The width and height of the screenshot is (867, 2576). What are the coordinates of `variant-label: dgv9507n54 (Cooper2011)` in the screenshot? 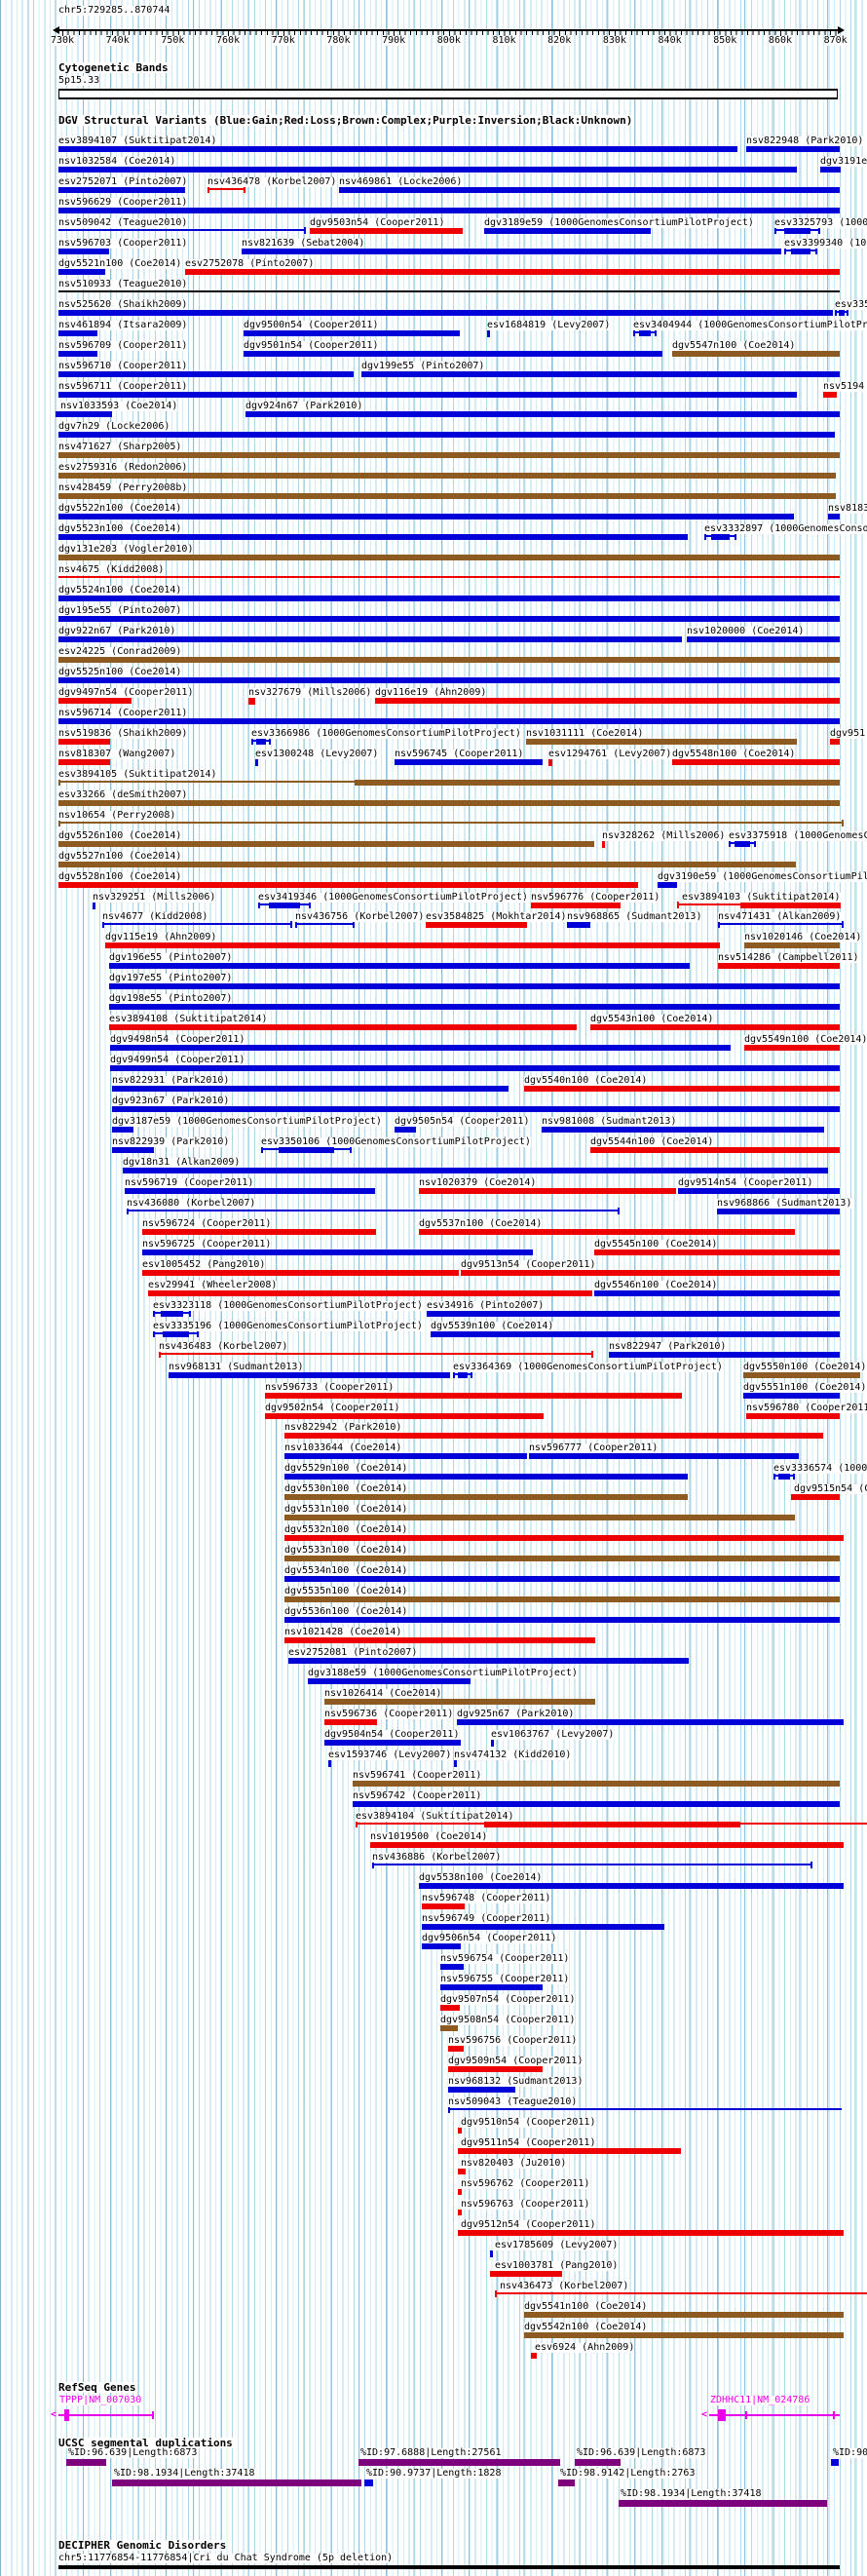 It's located at (508, 1999).